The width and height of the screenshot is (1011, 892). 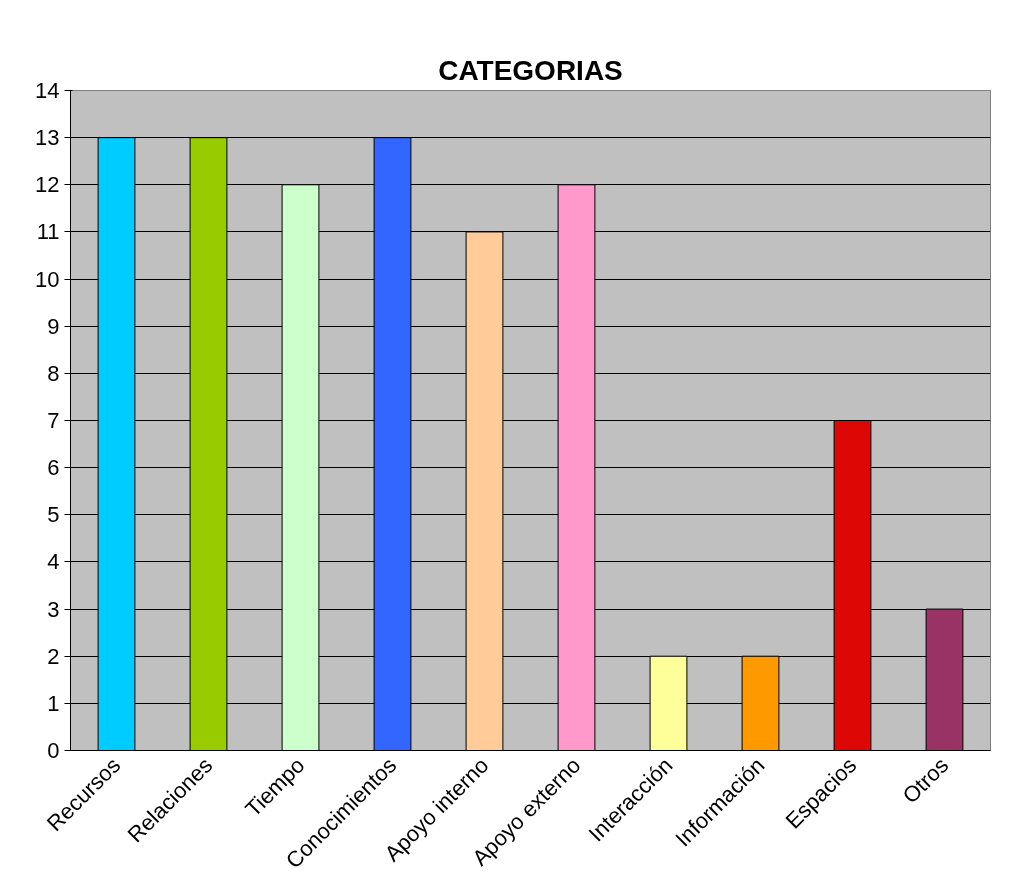 I want to click on y-tick-label: 3, so click(x=53, y=609).